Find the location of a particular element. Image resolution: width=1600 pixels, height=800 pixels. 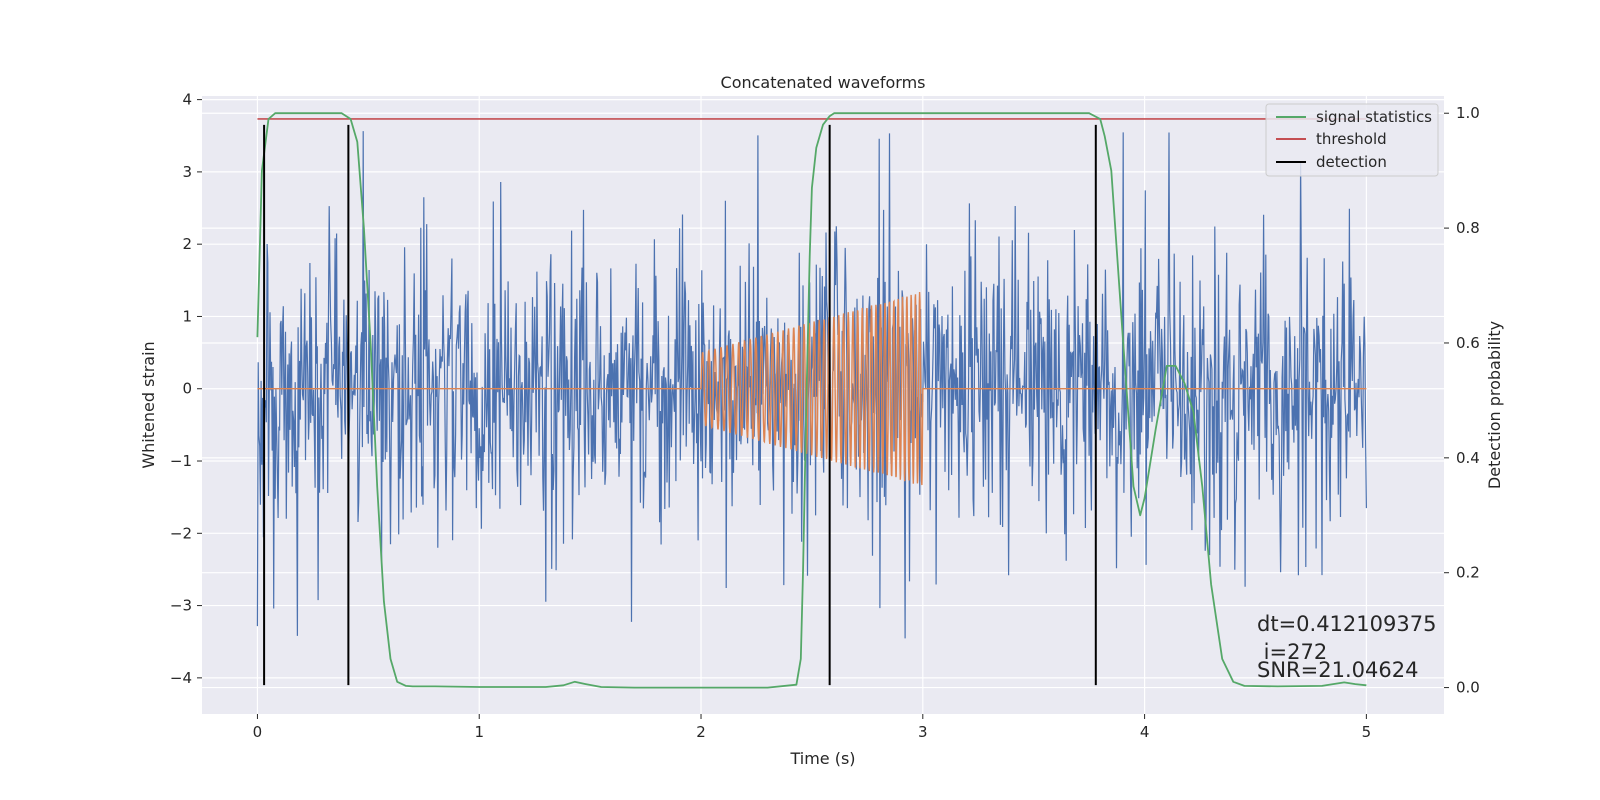

x-axis-label: Time (s) is located at coordinates (822, 758).